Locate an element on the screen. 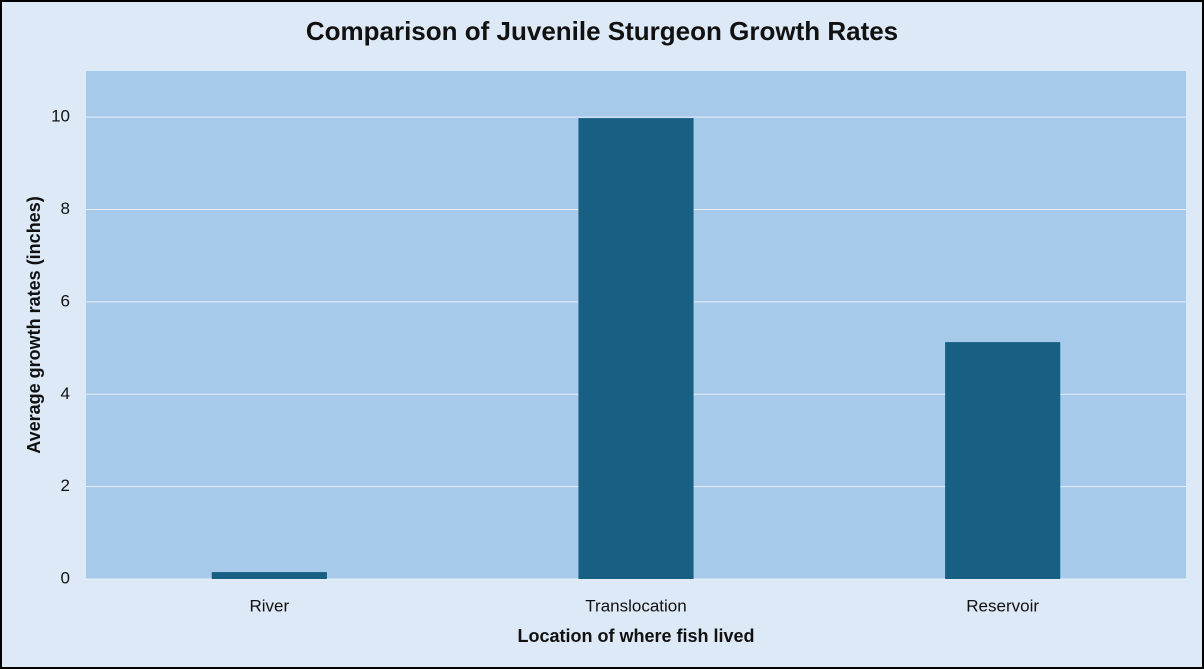 The width and height of the screenshot is (1204, 669). y-axis-label: Average growth rates (inches) is located at coordinates (34, 324).